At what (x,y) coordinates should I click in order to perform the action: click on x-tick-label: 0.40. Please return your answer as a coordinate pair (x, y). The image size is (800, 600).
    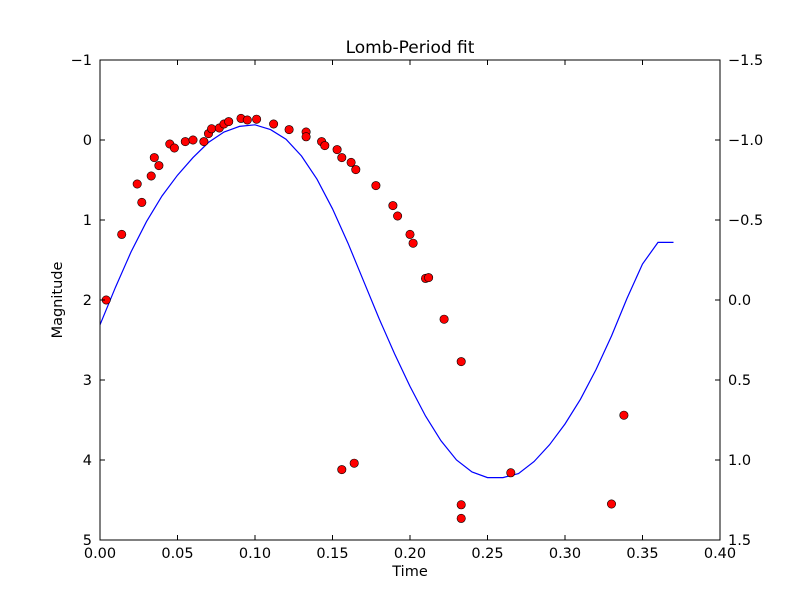
    Looking at the image, I should click on (720, 554).